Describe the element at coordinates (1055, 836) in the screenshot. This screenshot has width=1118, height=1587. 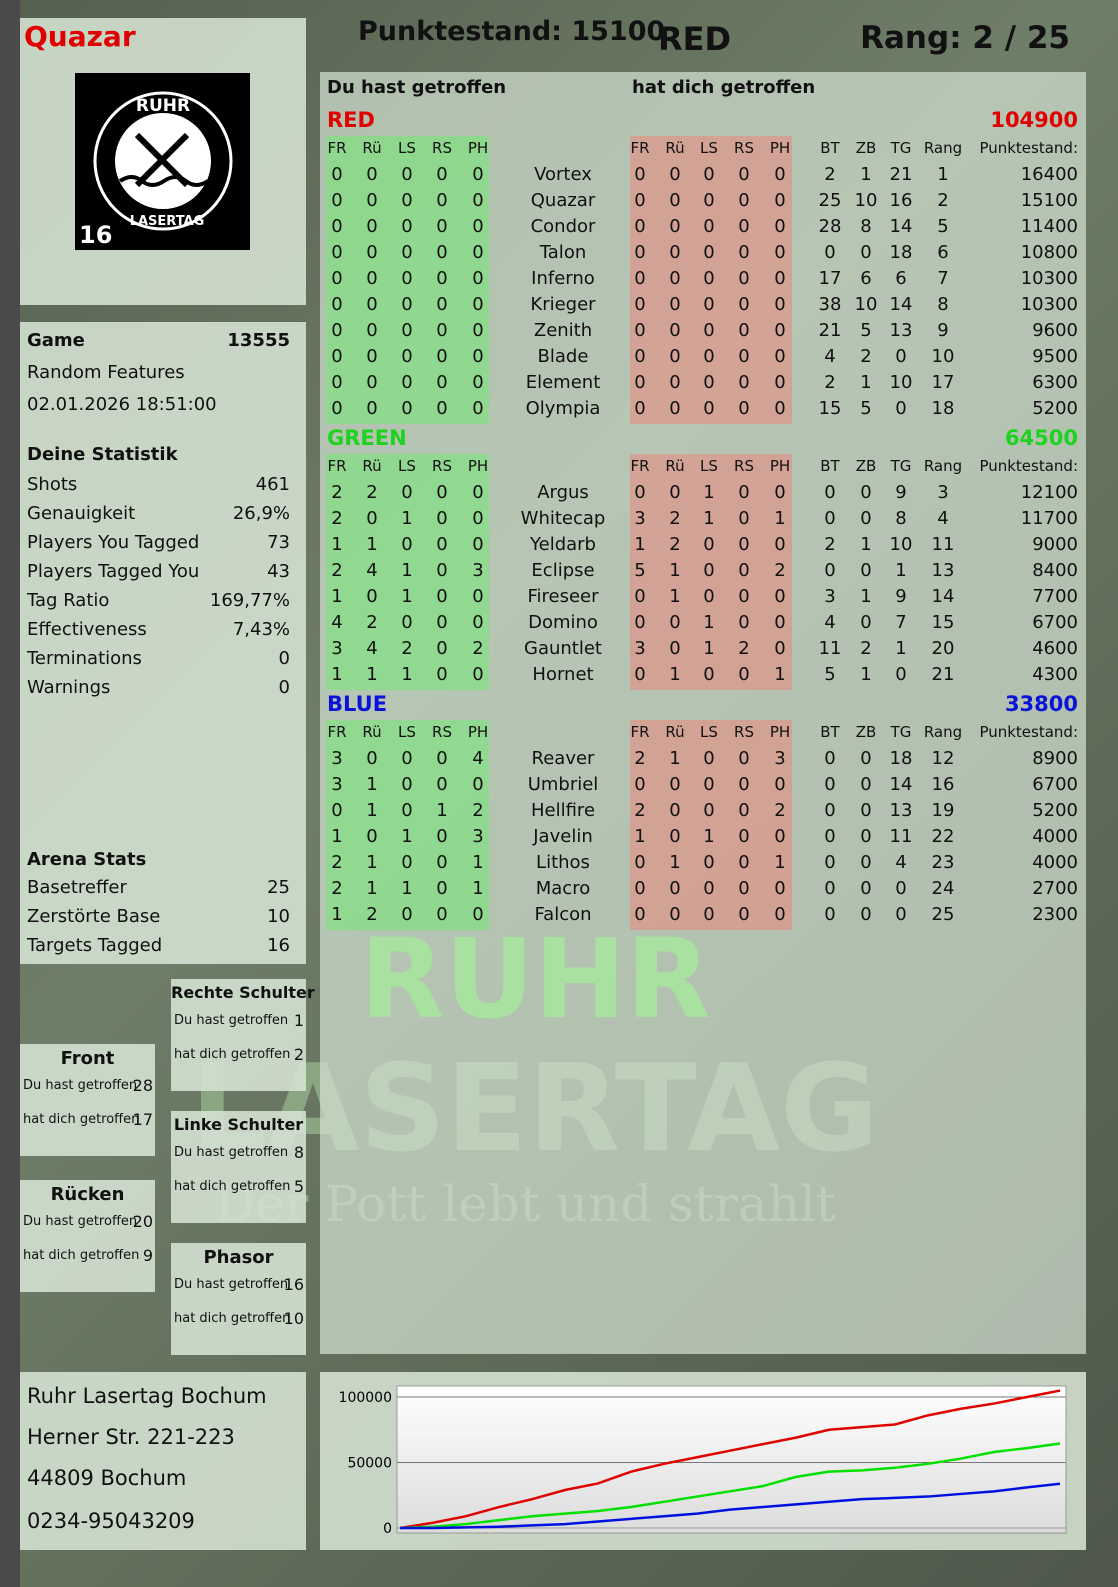
I see `score-cell: 4000` at that location.